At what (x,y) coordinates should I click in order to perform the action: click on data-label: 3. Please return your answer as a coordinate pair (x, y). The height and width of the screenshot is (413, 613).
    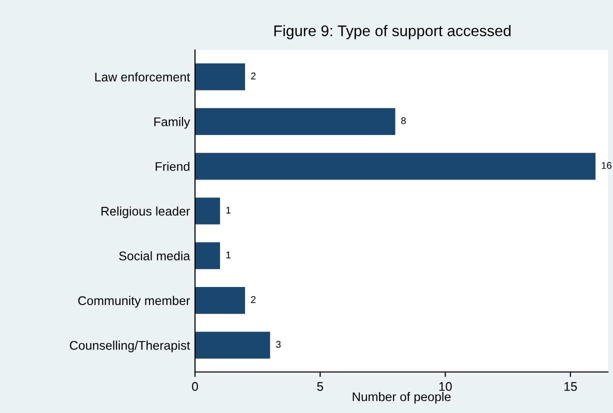
    Looking at the image, I should click on (278, 344).